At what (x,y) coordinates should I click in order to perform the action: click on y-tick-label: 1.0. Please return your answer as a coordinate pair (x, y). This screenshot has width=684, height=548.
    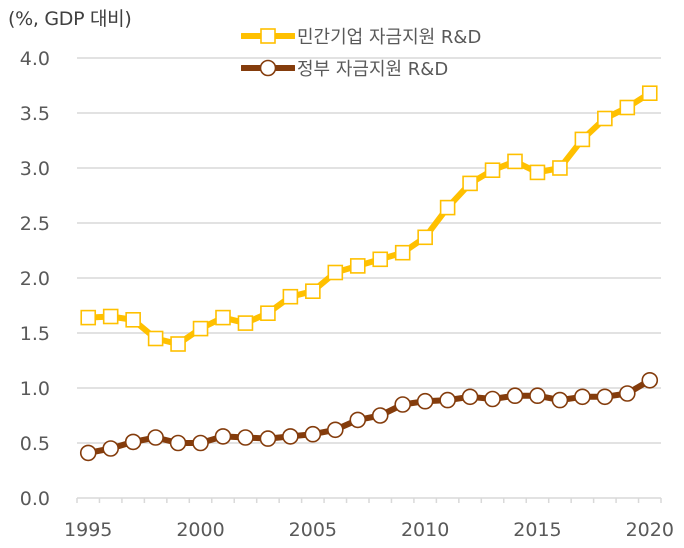
    Looking at the image, I should click on (35, 389).